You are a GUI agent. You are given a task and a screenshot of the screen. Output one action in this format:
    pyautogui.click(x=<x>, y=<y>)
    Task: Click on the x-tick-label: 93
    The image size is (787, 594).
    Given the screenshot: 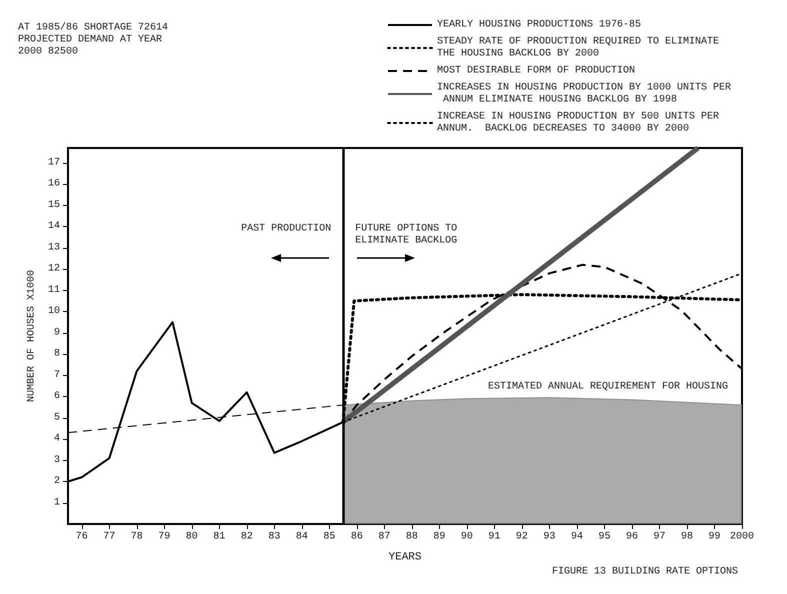 What is the action you would take?
    pyautogui.click(x=549, y=537)
    